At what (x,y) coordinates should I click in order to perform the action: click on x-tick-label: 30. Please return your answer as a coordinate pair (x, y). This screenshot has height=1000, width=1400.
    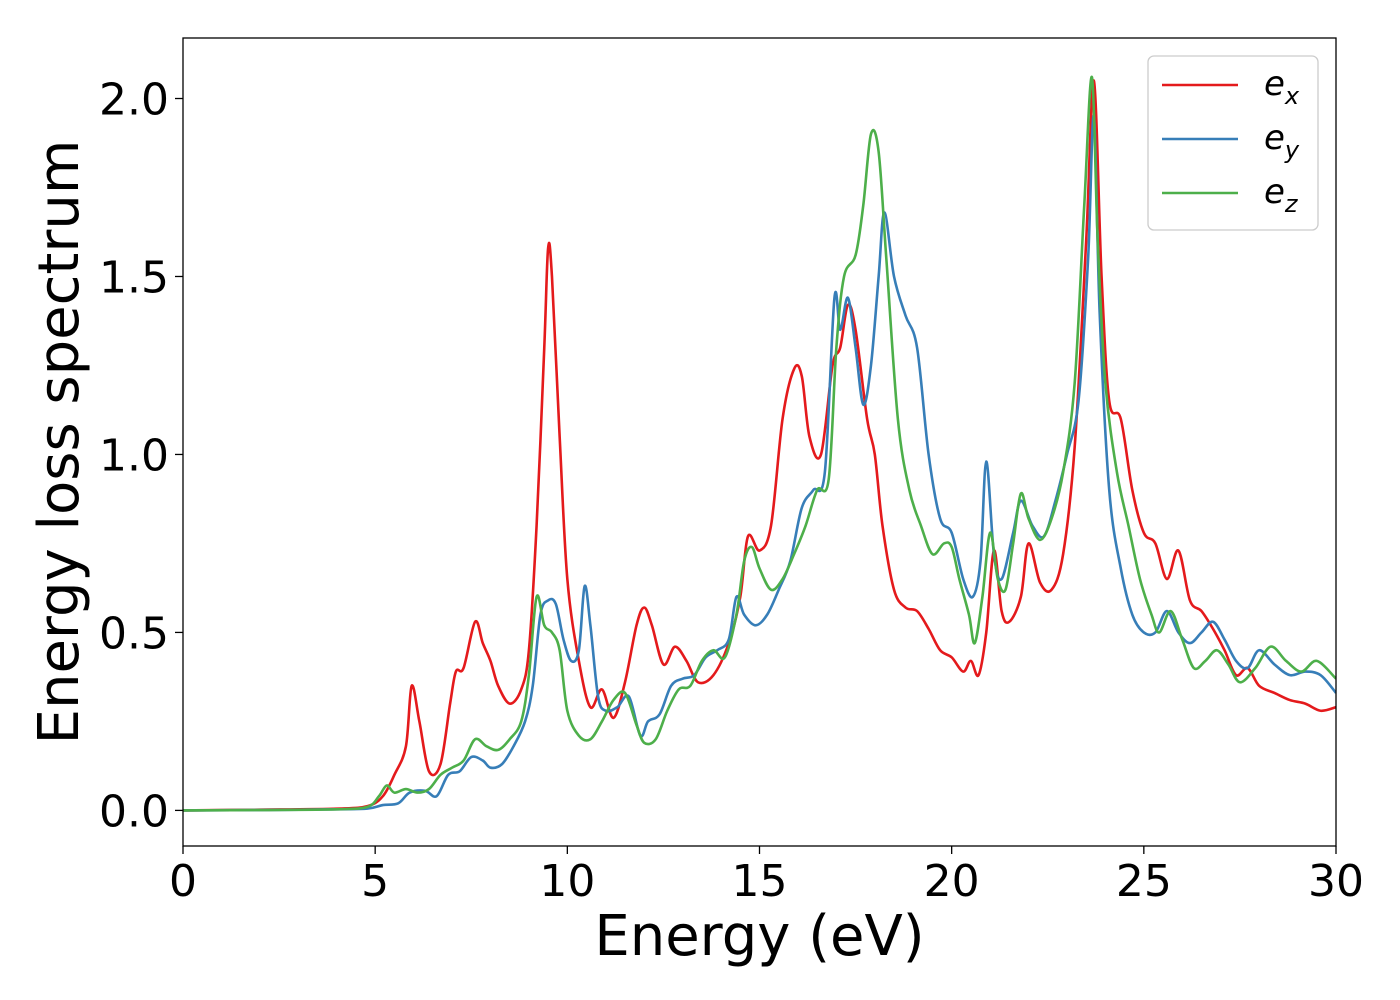
    Looking at the image, I should click on (1336, 881).